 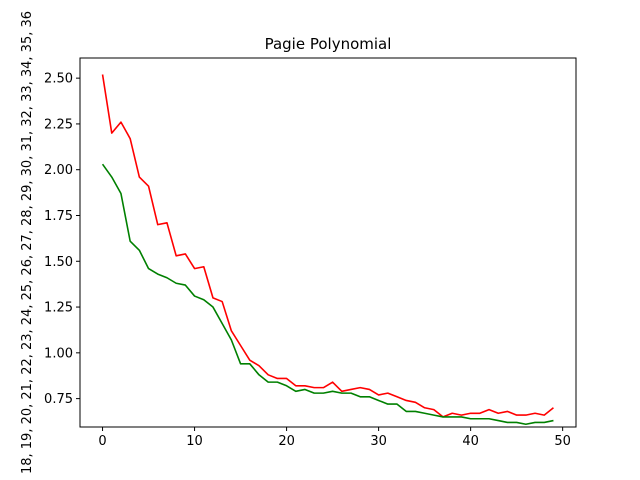 What do you see at coordinates (58, 124) in the screenshot?
I see `y-tick-label: 2.25` at bounding box center [58, 124].